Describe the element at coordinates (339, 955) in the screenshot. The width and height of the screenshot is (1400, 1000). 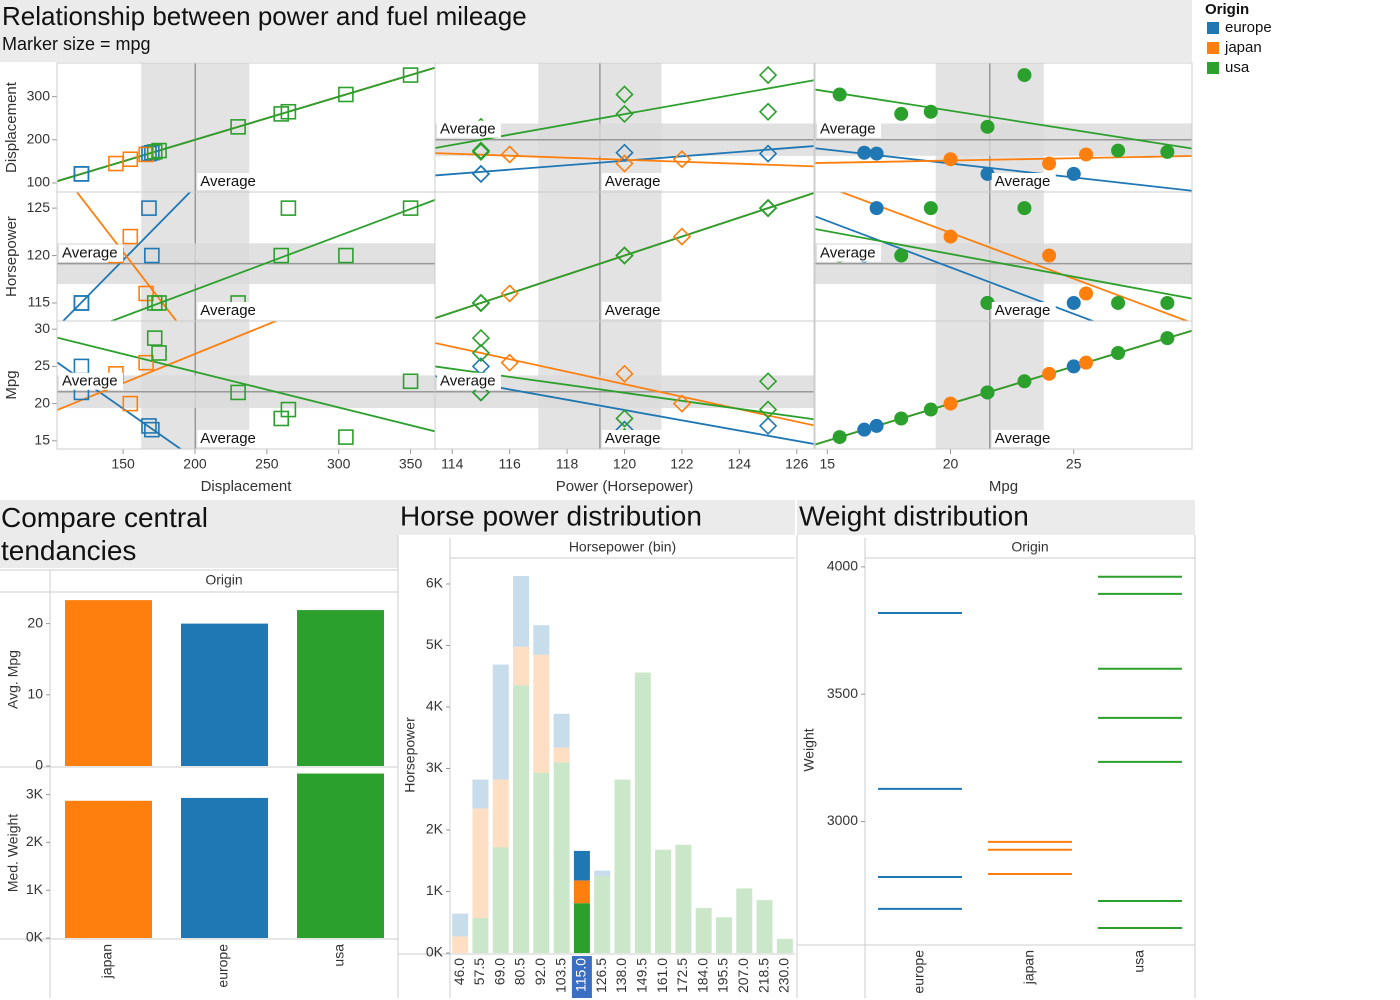
I see `x-tick-label: usa` at that location.